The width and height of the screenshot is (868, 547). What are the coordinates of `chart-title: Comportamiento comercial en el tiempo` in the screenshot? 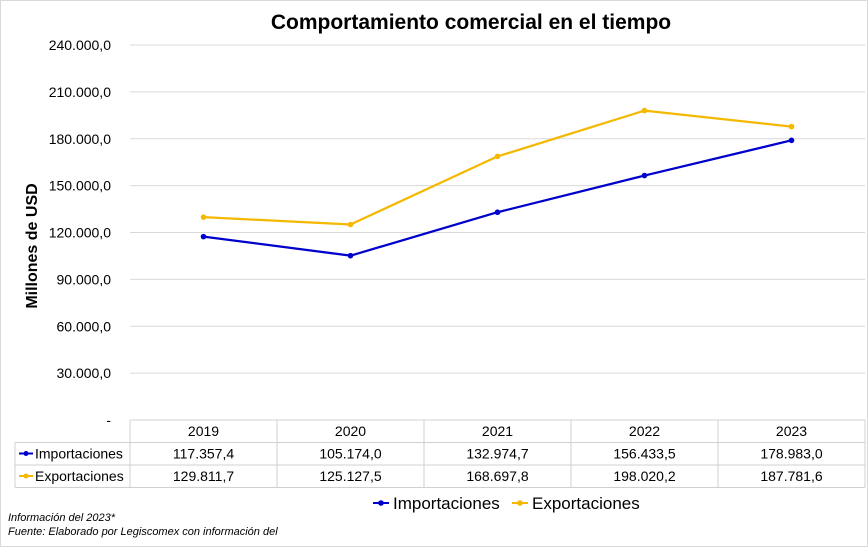 It's located at (471, 22).